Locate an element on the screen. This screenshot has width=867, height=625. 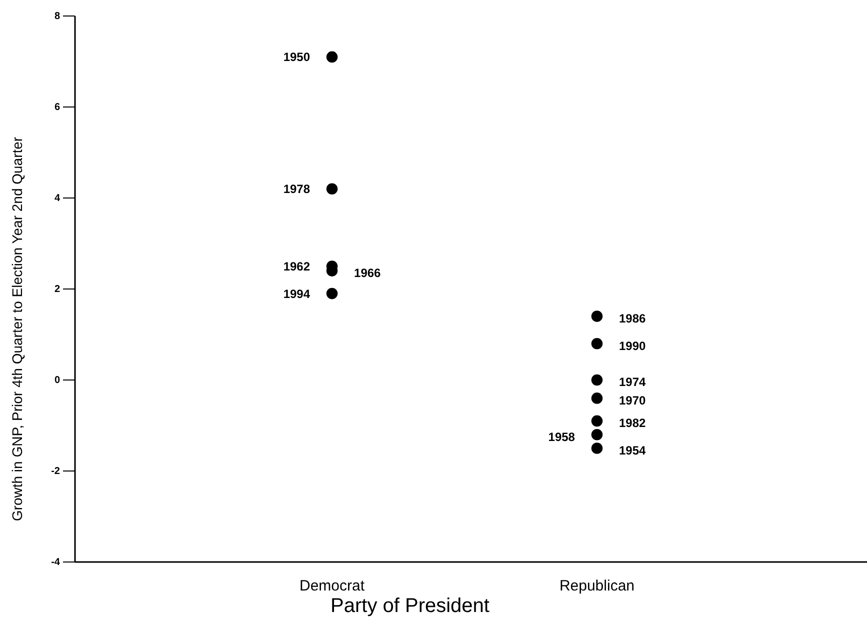
y-tick-label: 4 is located at coordinates (57, 198).